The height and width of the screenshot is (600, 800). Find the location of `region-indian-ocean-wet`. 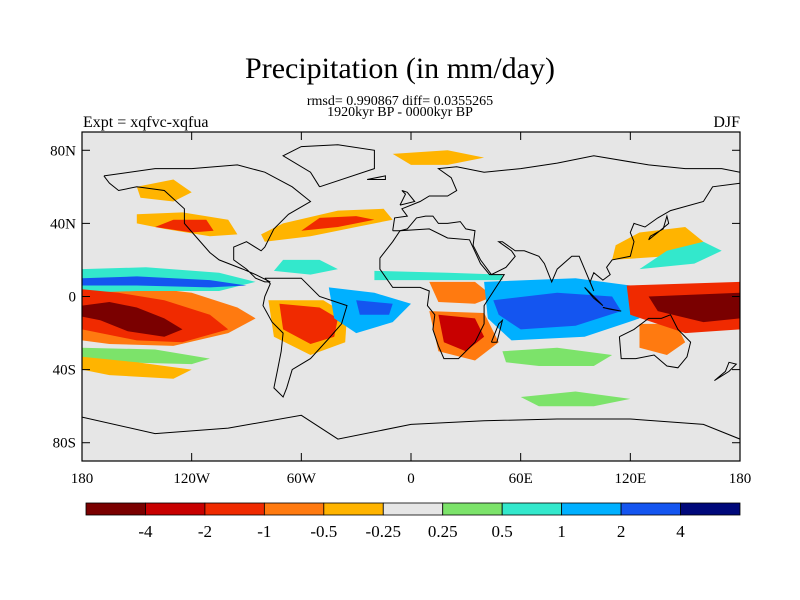

region-indian-ocean-wet is located at coordinates (557, 311).